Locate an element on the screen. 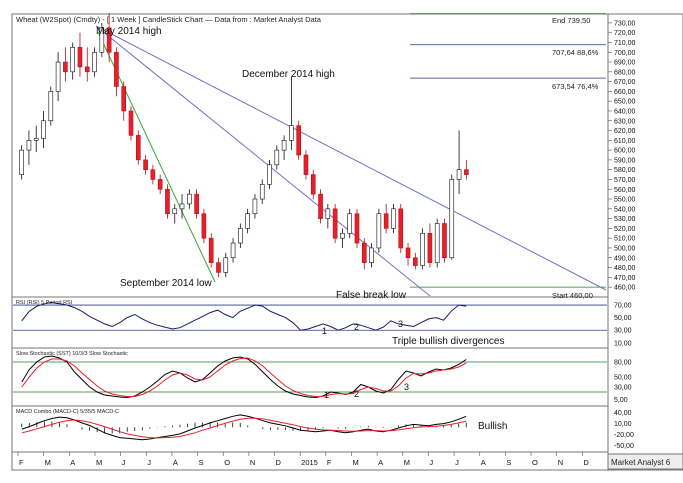  y-tick-label: 710,00 is located at coordinates (625, 43).